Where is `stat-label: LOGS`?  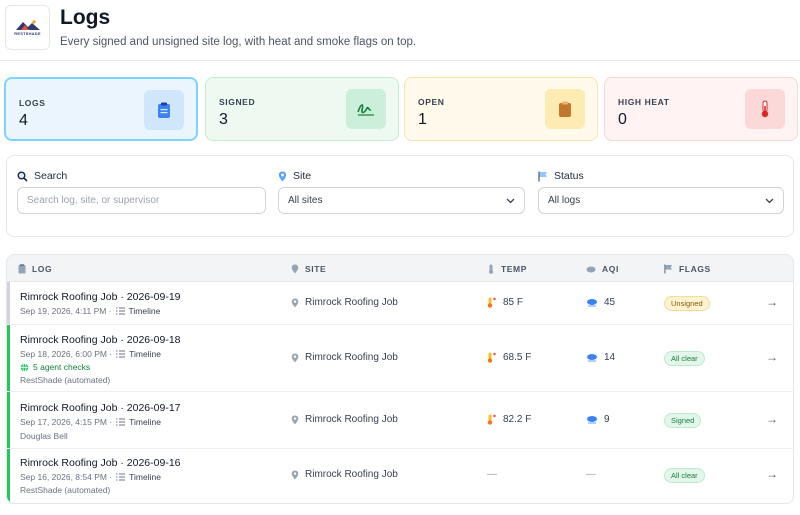
stat-label: LOGS is located at coordinates (32, 103).